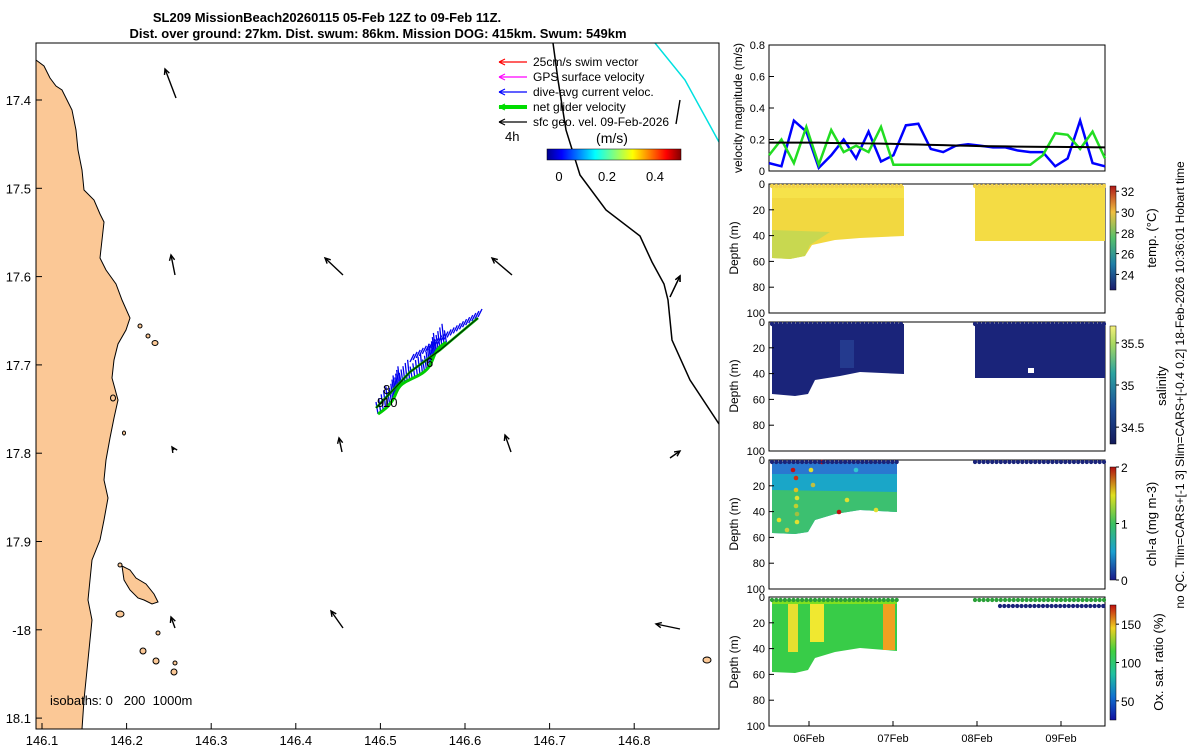 The width and height of the screenshot is (1200, 750). Describe the element at coordinates (762, 185) in the screenshot. I see `depth-tick-label: 0` at that location.